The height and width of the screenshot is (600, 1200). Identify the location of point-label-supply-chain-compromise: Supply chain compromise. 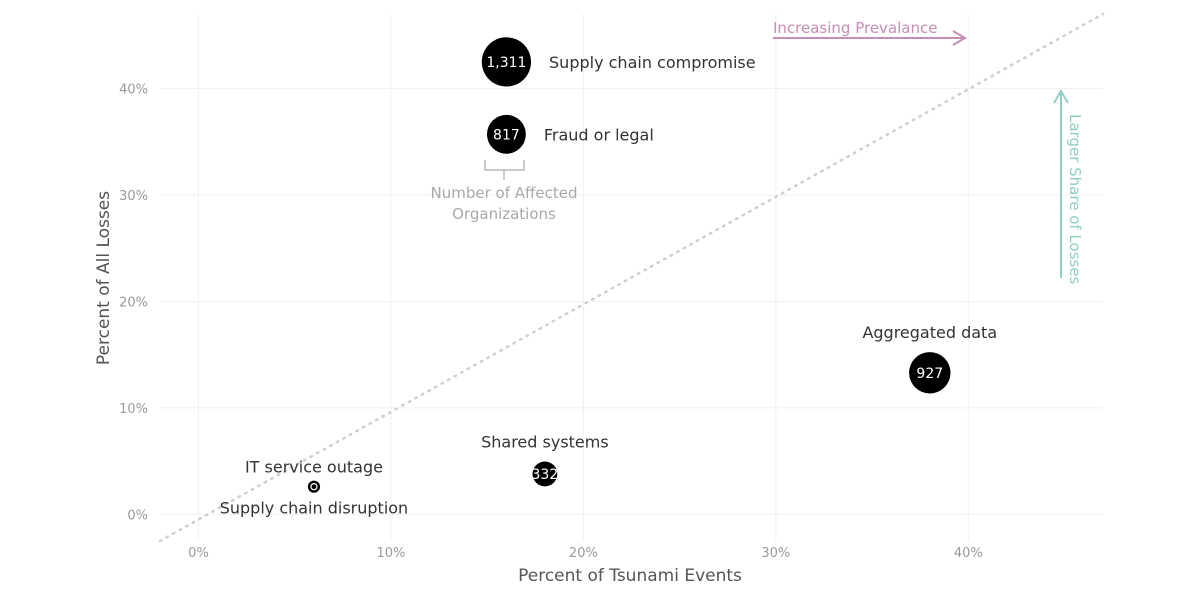
(652, 62).